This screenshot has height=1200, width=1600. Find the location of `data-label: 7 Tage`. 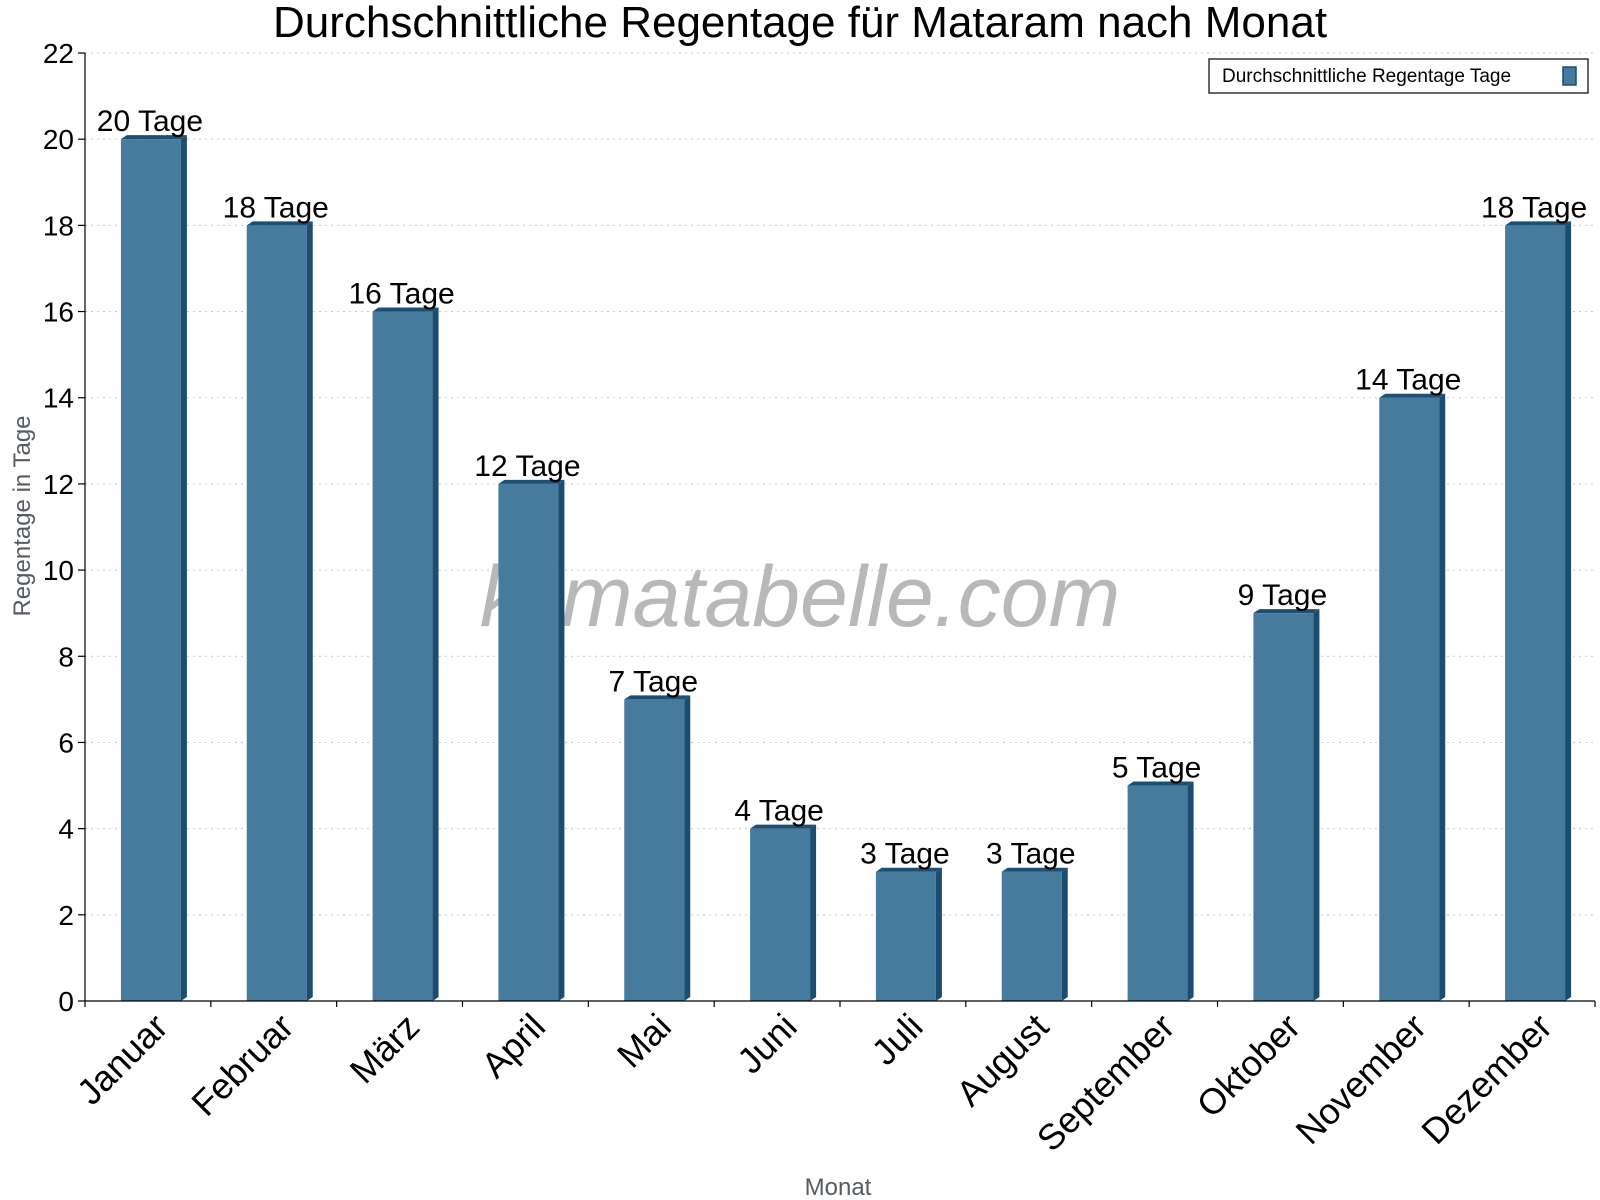

data-label: 7 Tage is located at coordinates (653, 681).